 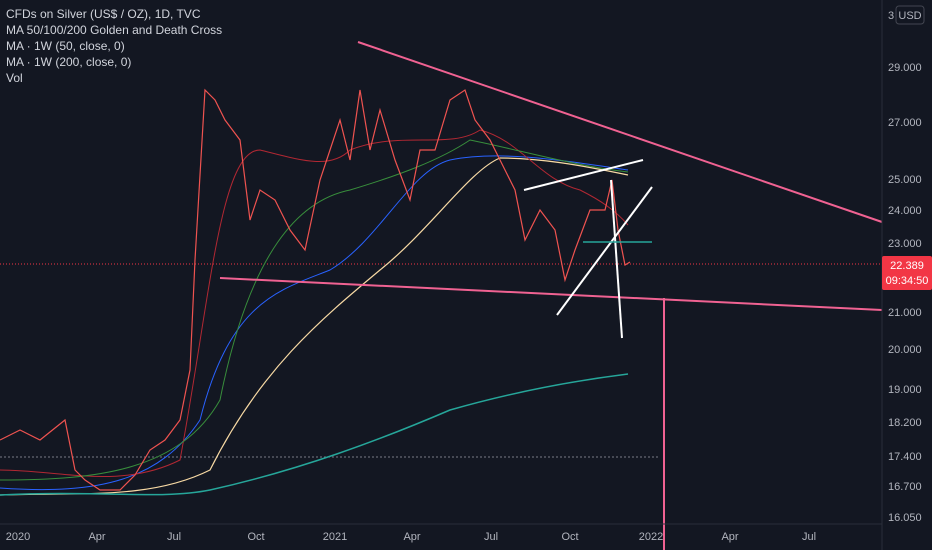 What do you see at coordinates (651, 537) in the screenshot?
I see `time-label: 2022` at bounding box center [651, 537].